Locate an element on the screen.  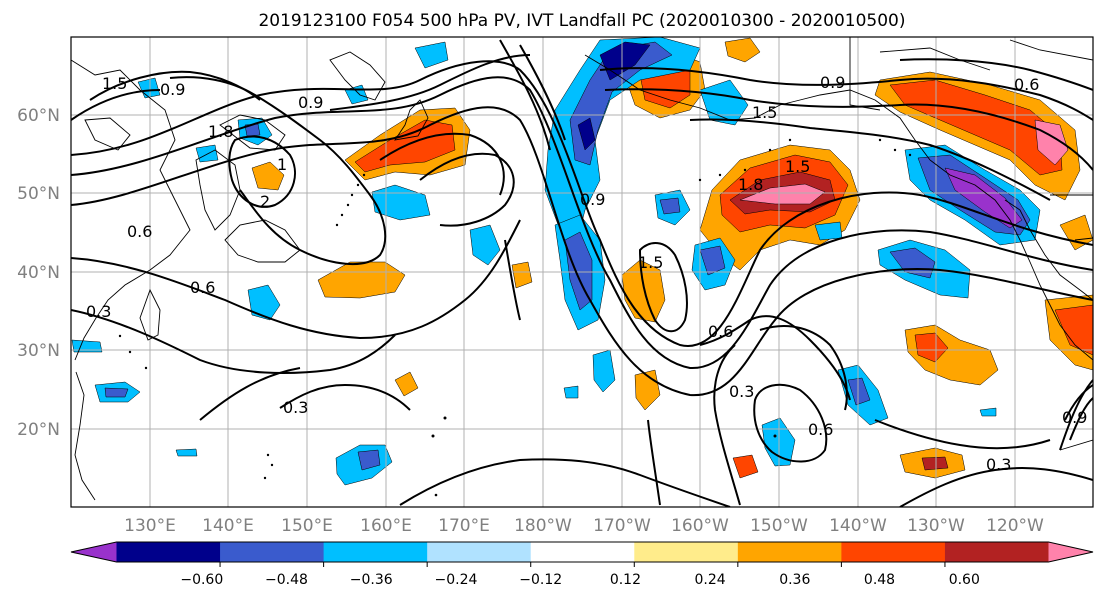
lon-label: 140°E is located at coordinates (228, 526).